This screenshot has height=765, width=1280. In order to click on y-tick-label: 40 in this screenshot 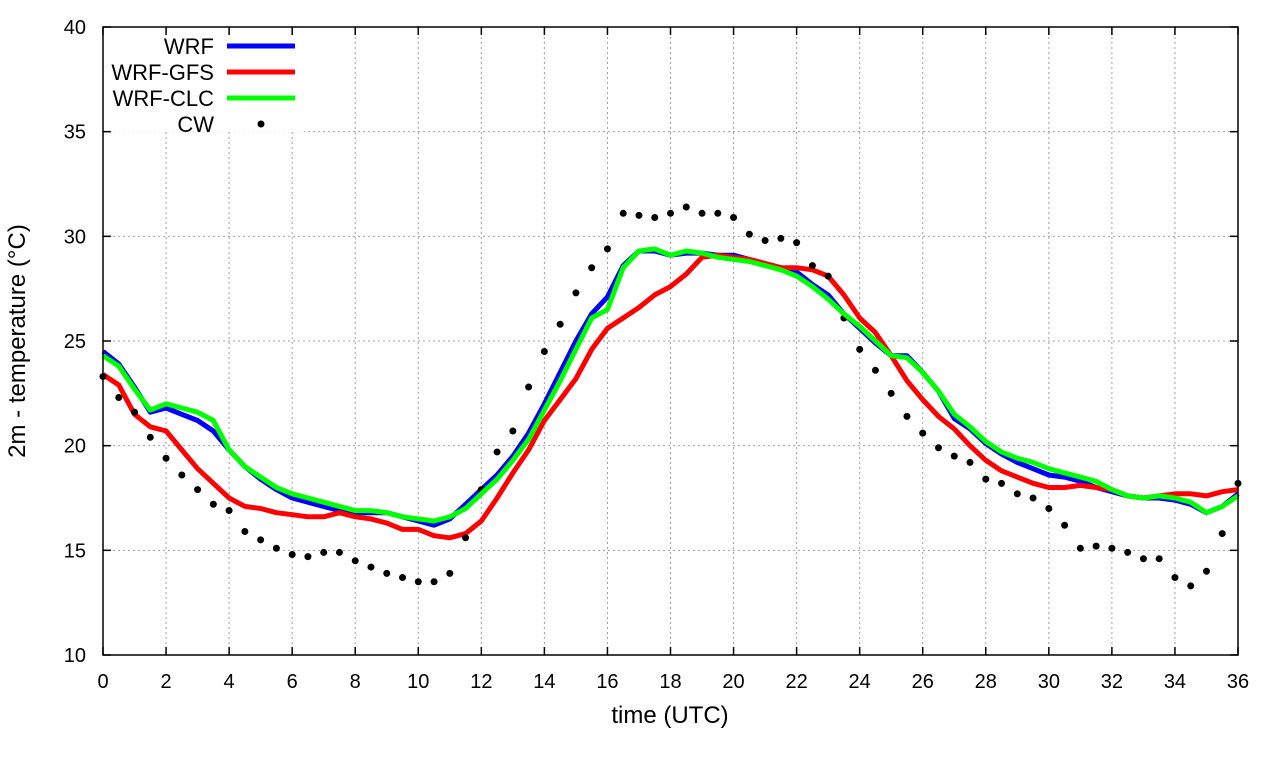, I will do `click(75, 28)`.